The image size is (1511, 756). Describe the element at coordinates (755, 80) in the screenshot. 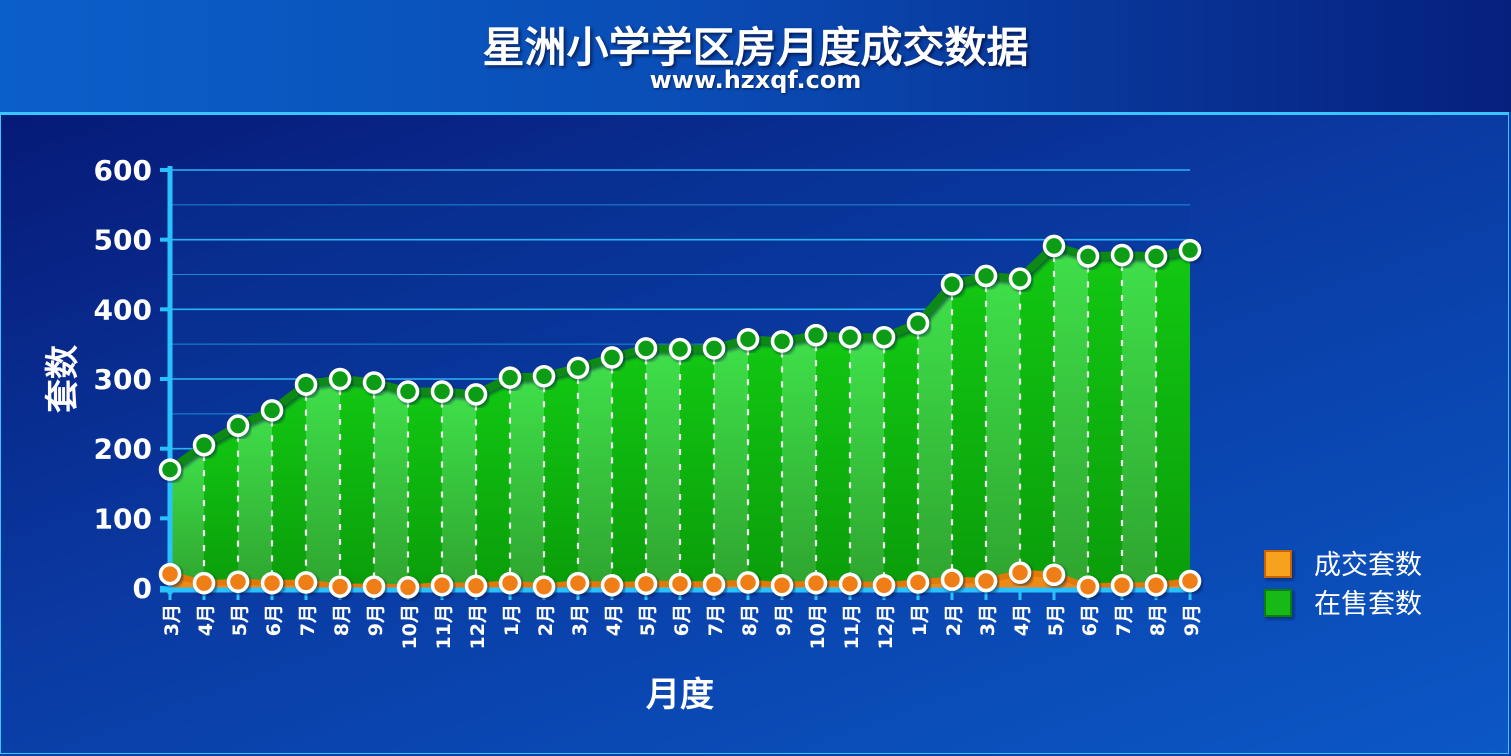

I see `chart-subtitle: www.hzxqf.com` at that location.